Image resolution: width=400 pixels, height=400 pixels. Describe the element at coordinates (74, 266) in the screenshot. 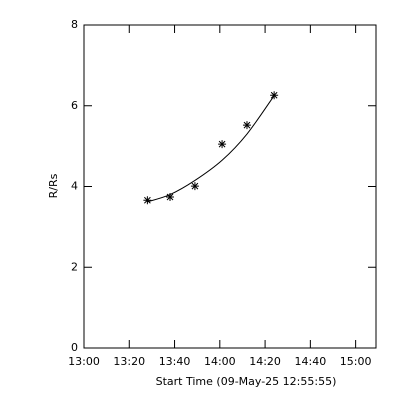

I see `y-tick-label: 2` at that location.